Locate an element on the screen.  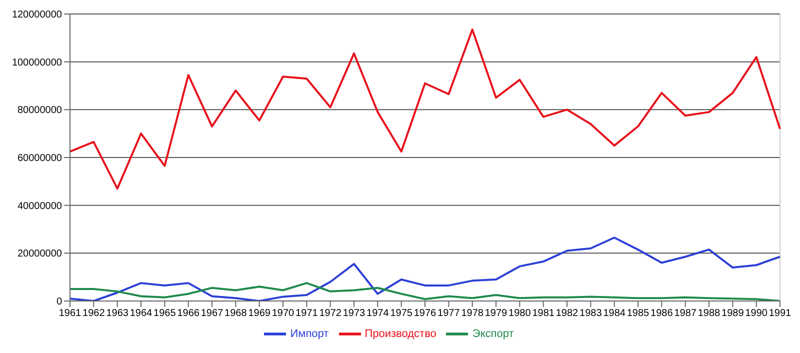
x-tick-label: 1965 is located at coordinates (165, 314).